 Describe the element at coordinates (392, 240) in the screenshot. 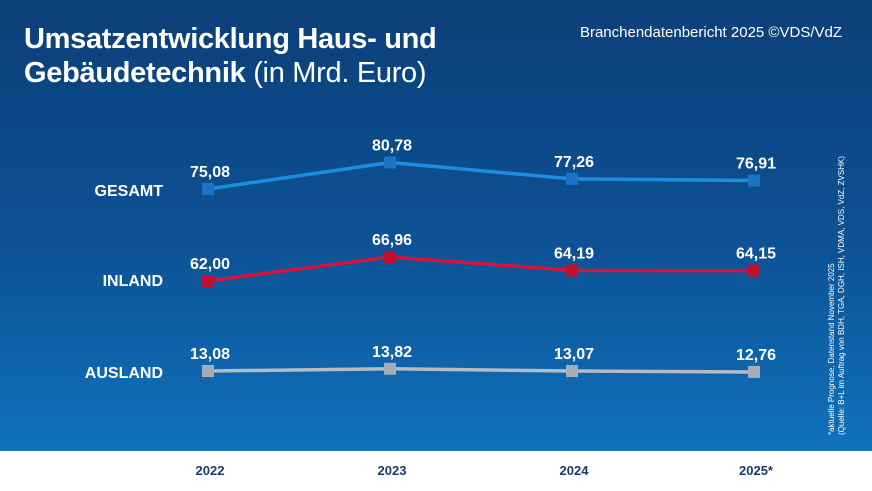

I see `data-label-inland: 66,96` at that location.